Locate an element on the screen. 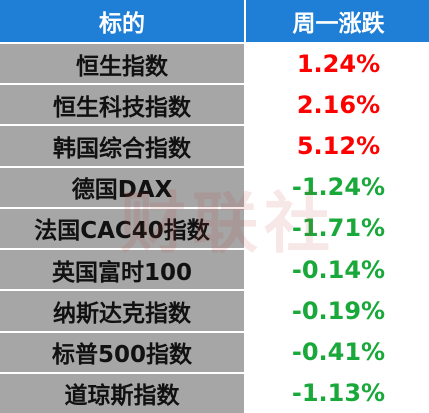 This screenshot has height=413, width=429. change-value: 2.16% is located at coordinates (337, 105).